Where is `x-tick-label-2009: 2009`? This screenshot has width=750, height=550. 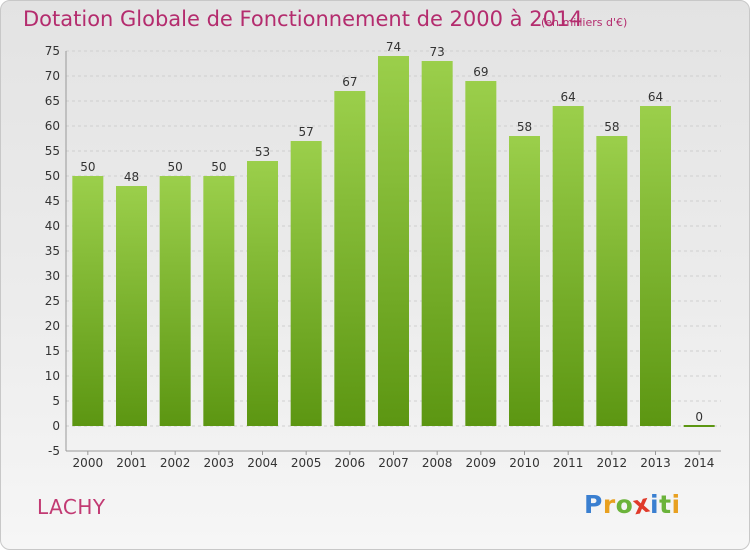
x-tick-label-2009: 2009 is located at coordinates (481, 463).